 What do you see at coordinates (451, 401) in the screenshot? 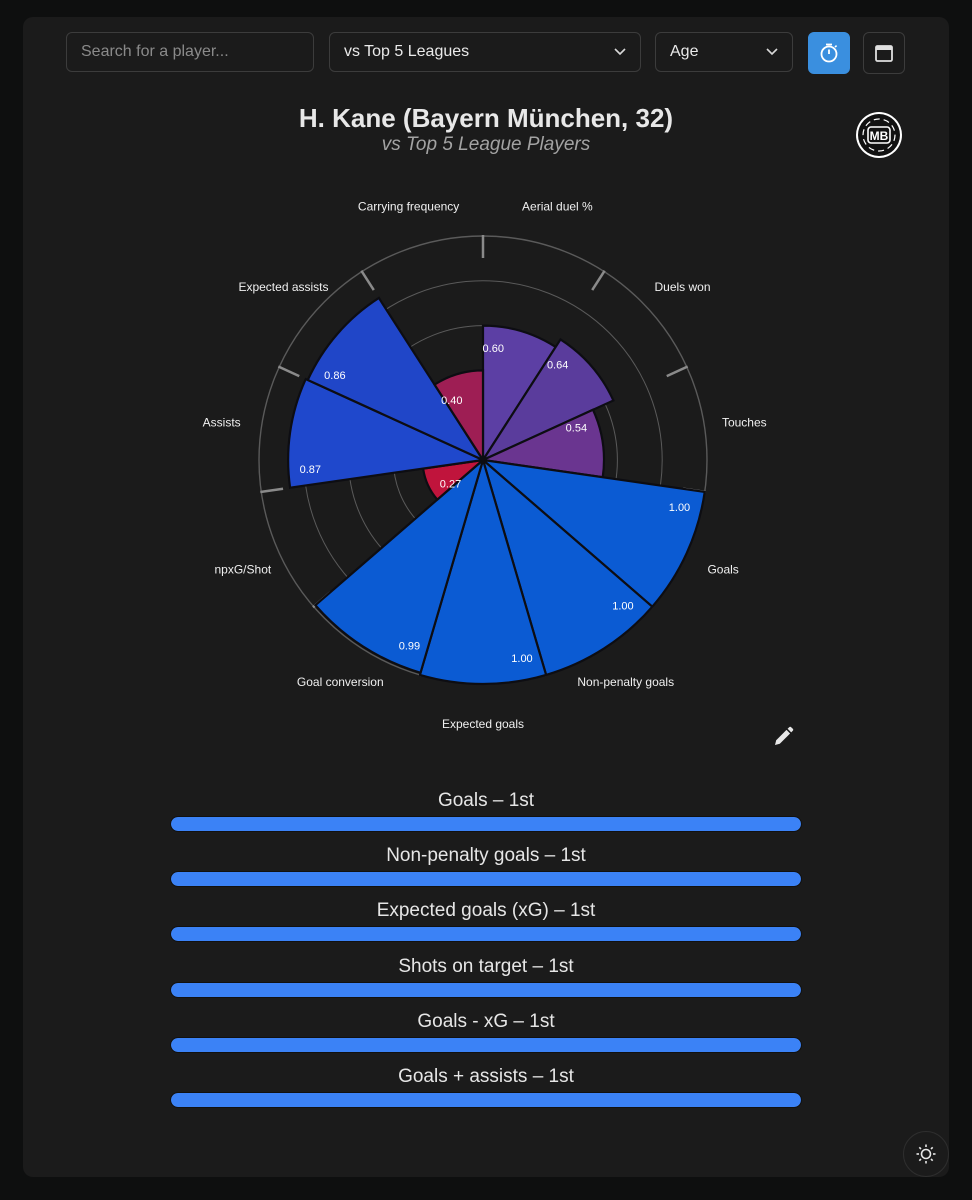
I see `value-label: 0.40` at bounding box center [451, 401].